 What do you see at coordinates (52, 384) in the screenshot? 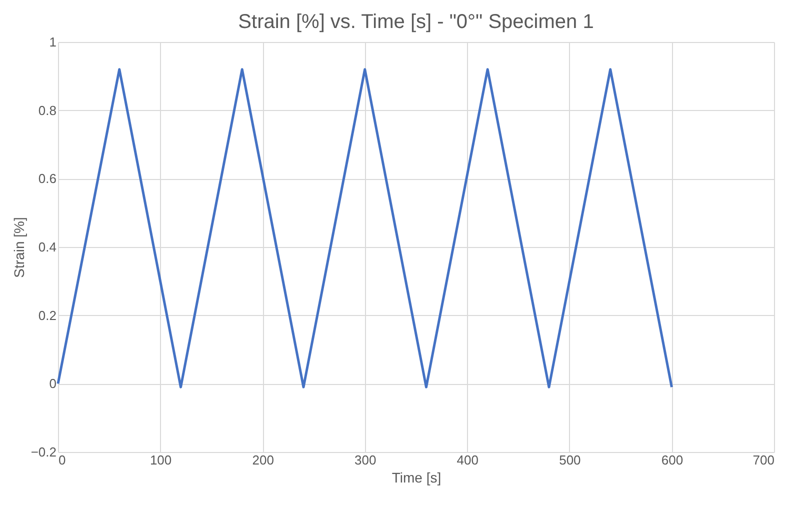
I see `y-tick-label: 0` at bounding box center [52, 384].